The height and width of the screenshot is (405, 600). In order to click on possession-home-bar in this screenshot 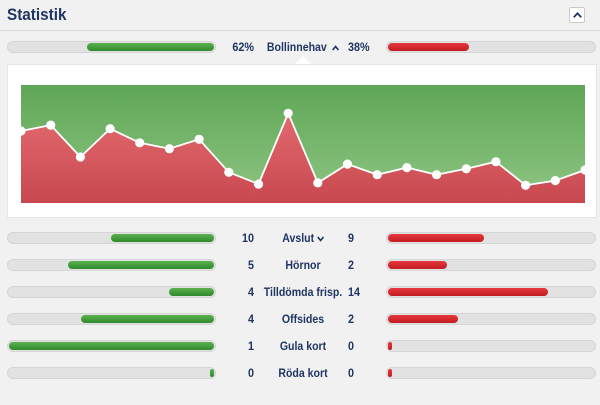, I will do `click(111, 47)`.